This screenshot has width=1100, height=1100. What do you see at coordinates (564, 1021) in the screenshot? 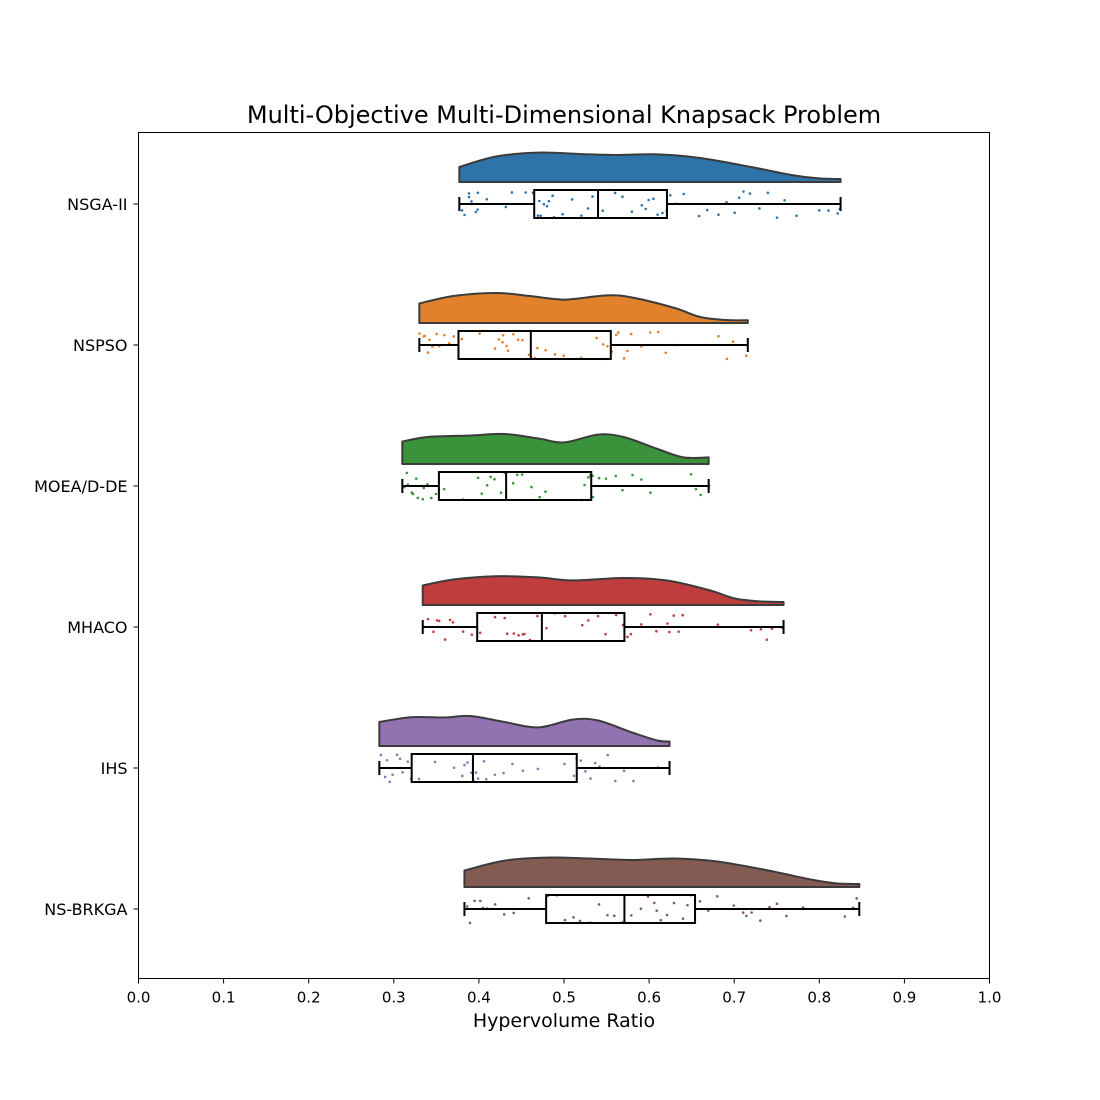
I see `x-axis-label: Hypervolume Ratio` at bounding box center [564, 1021].